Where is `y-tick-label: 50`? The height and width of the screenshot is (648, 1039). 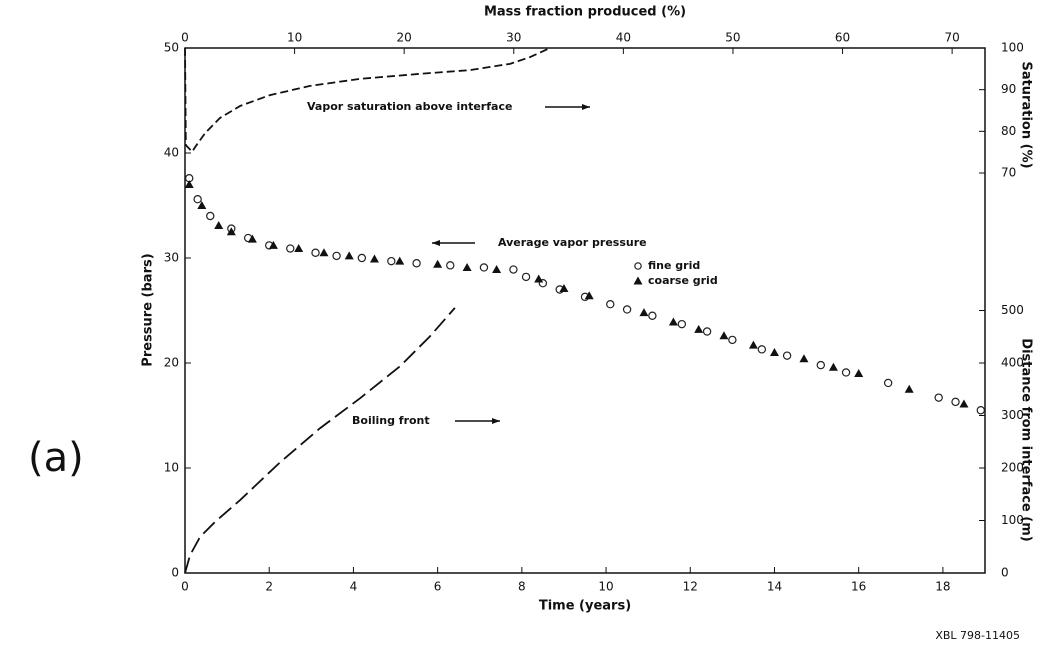
y-tick-label: 50 is located at coordinates (171, 48).